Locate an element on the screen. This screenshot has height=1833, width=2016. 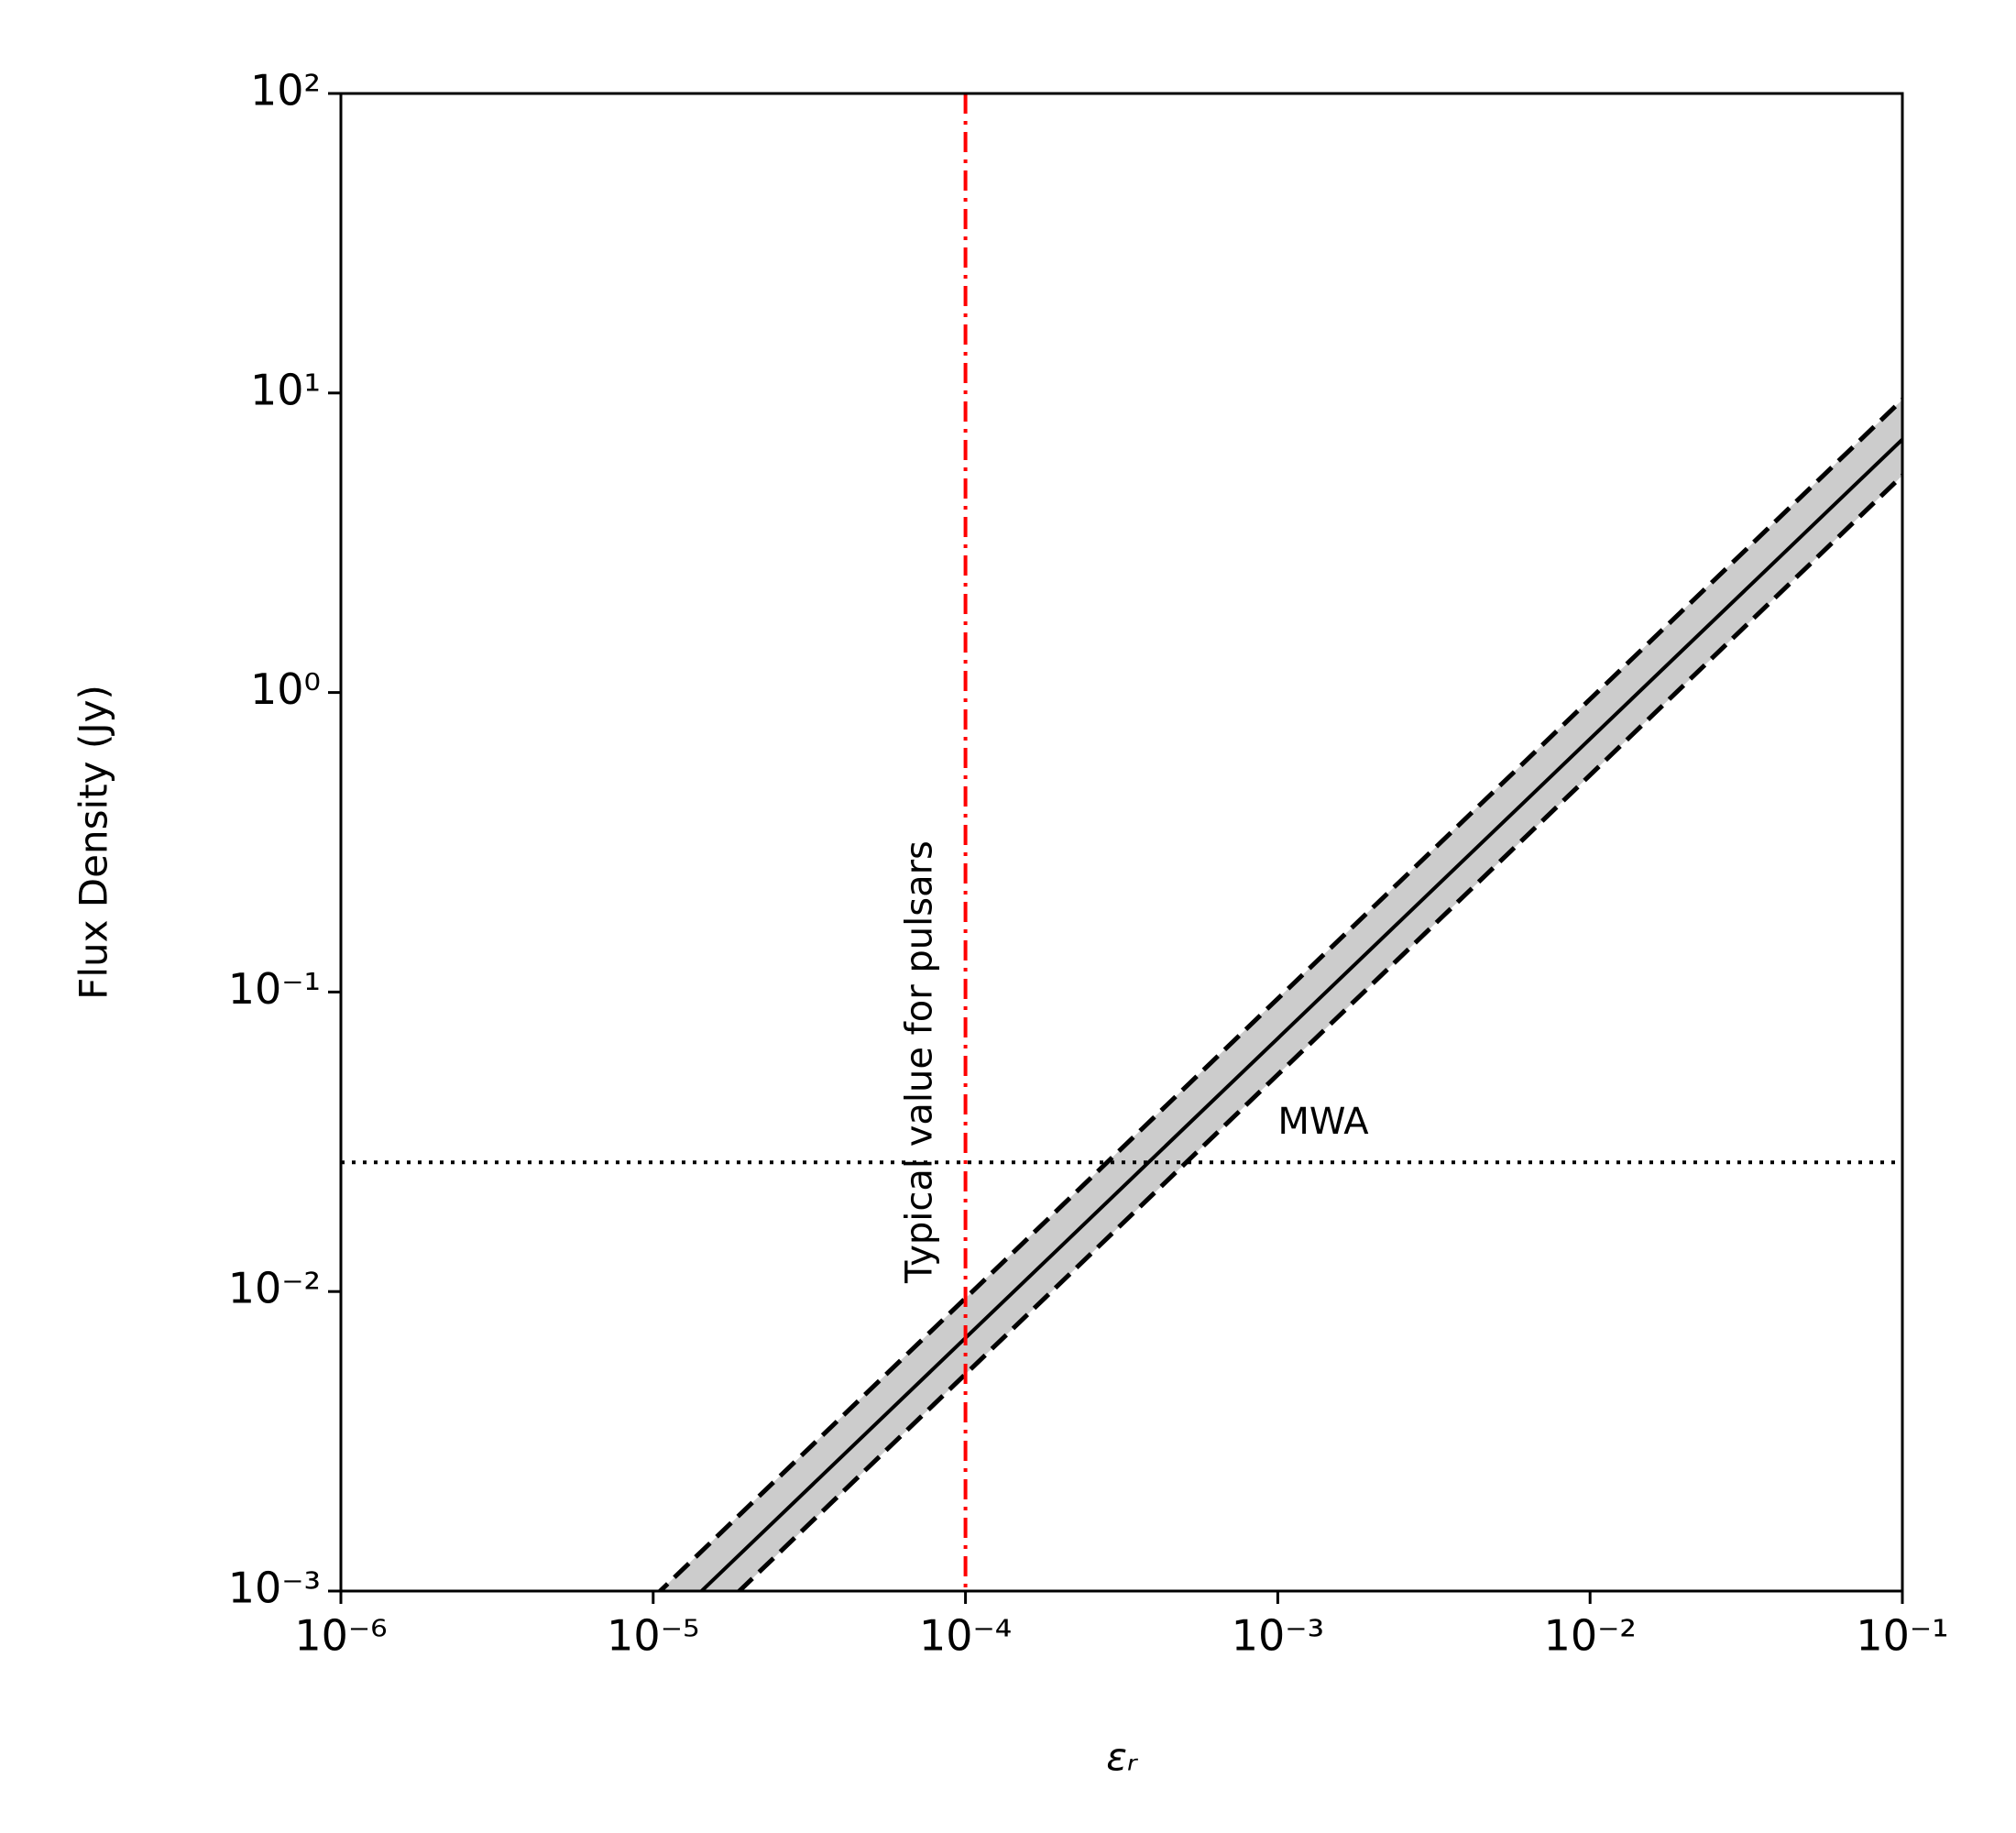
reference-label: Typical value for pulsars is located at coordinates (920, 1062).